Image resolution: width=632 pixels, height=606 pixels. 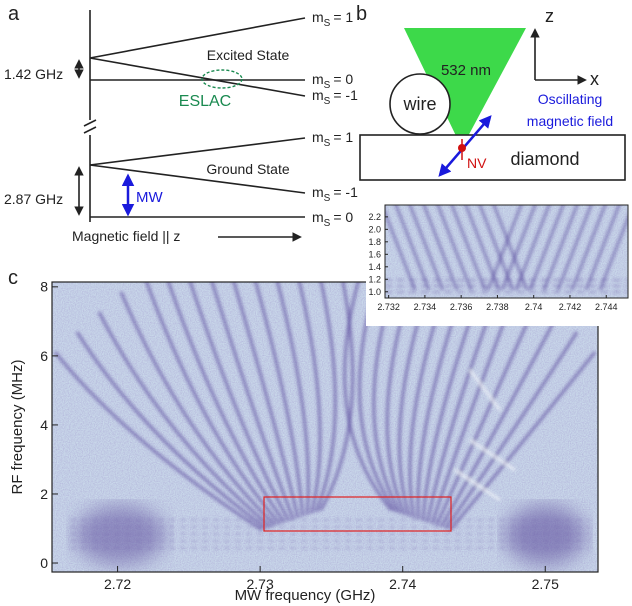 What do you see at coordinates (44, 356) in the screenshot?
I see `y-tick-label: 6` at bounding box center [44, 356].